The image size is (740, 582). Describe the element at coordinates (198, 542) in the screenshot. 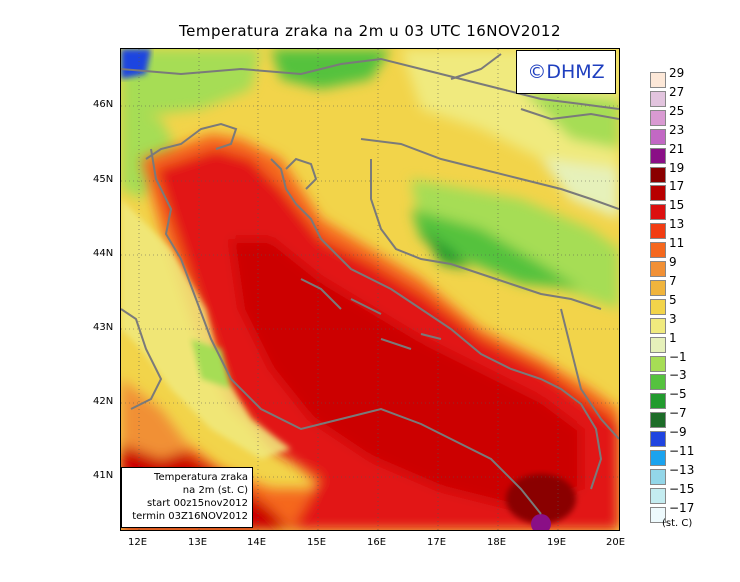

I see `lon-label-13e: 13E` at that location.